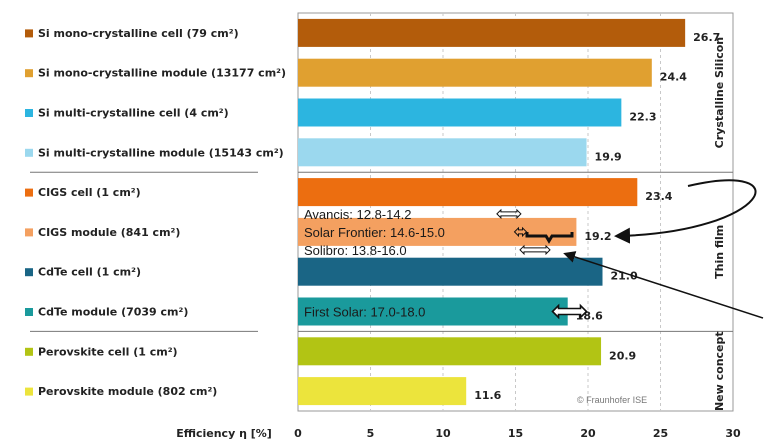  Describe the element at coordinates (706, 37) in the screenshot. I see `bar-value-label: 26.7` at that location.